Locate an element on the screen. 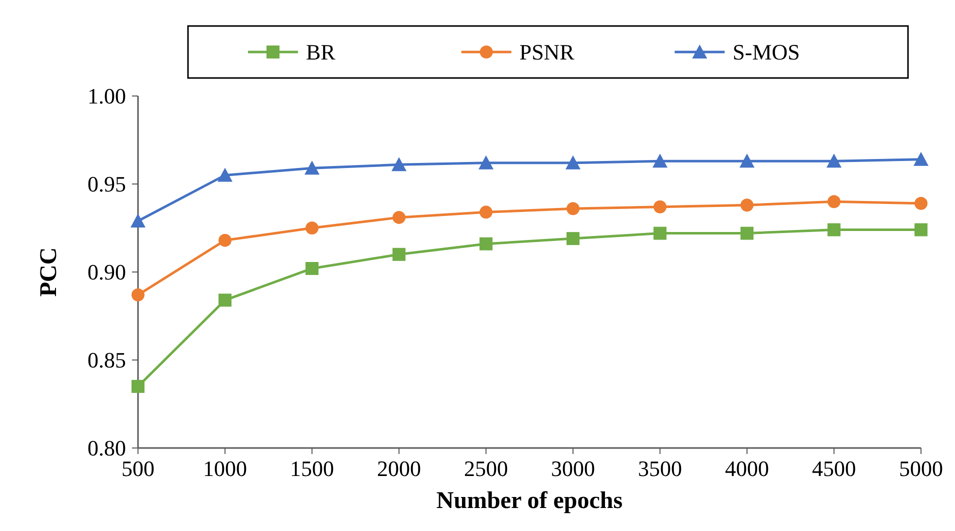 This screenshot has width=955, height=531. legend-label: S-MOS is located at coordinates (766, 52).